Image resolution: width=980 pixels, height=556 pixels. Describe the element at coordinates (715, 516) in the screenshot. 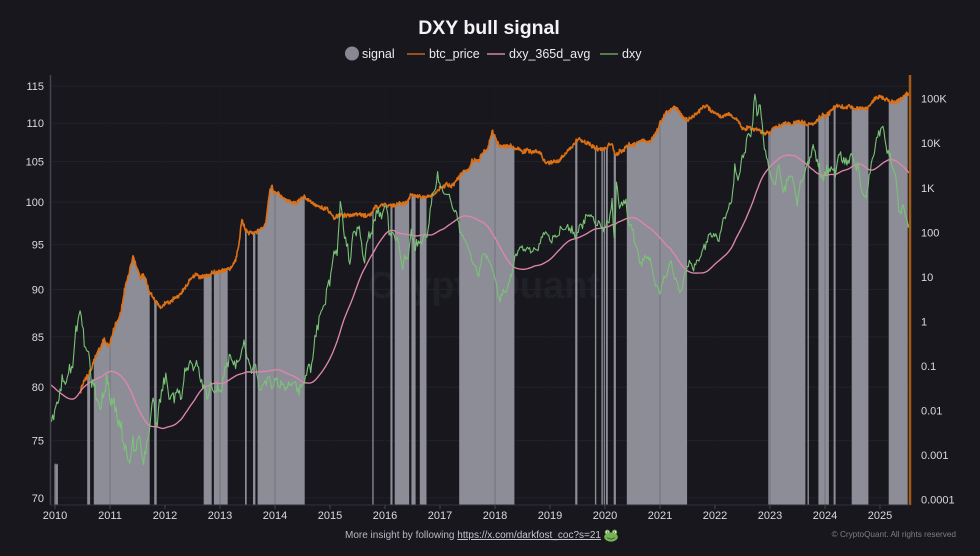

I see `svg-text: 2022` at that location.